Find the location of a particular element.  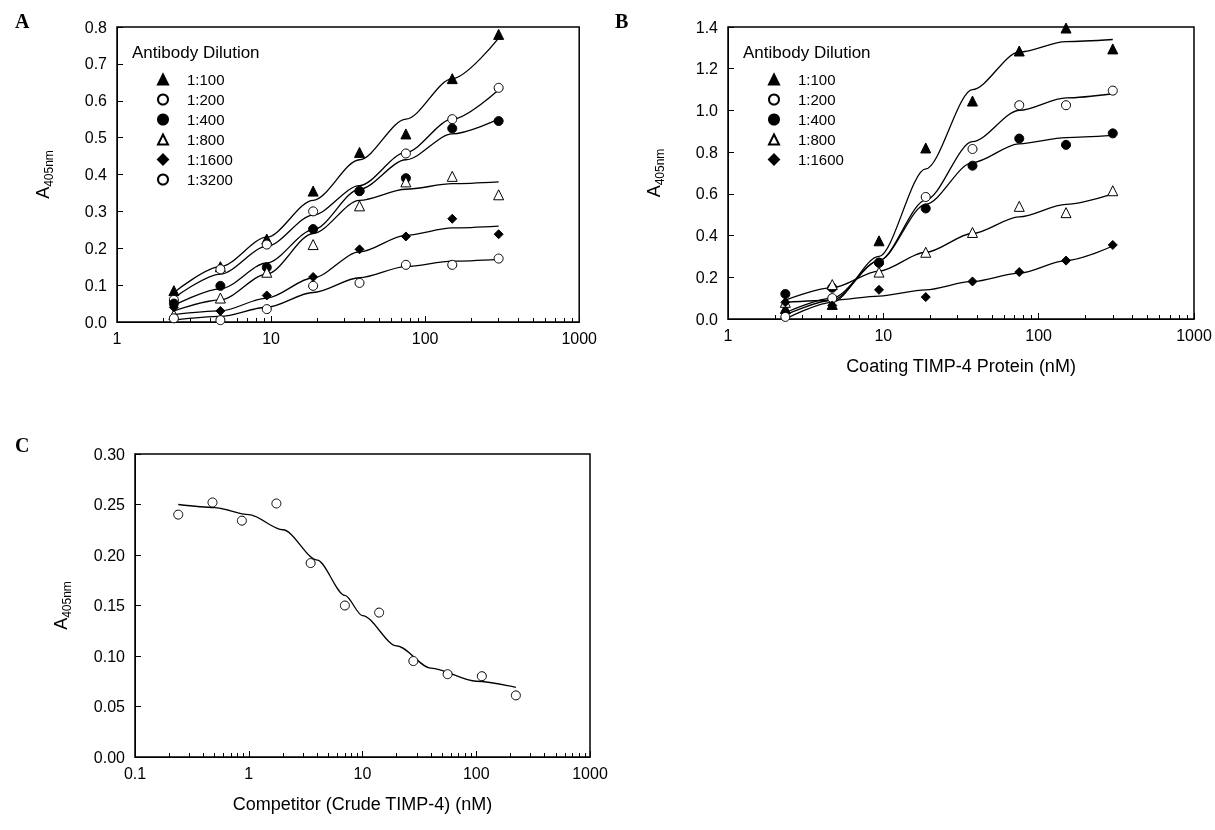

y-tick-label: 0.00 is located at coordinates (109, 757).